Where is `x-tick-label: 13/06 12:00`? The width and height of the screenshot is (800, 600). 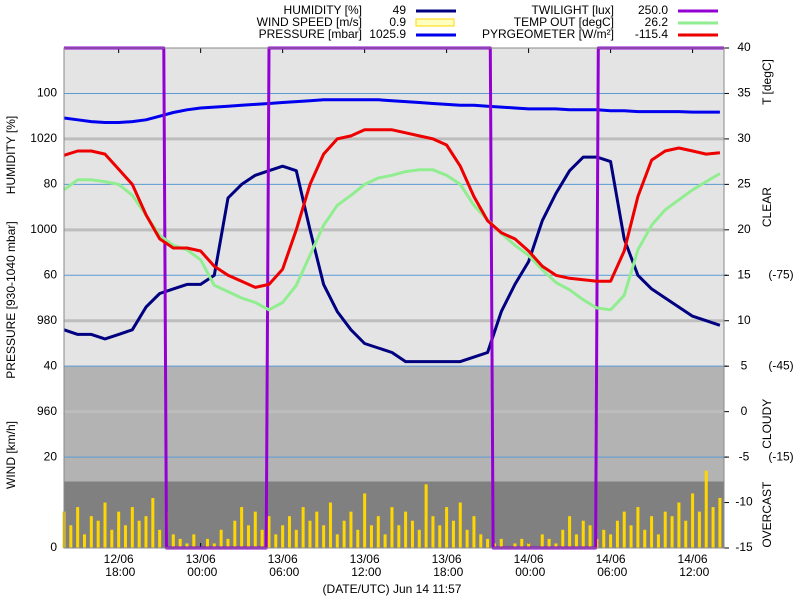
x-tick-label: 13/06 12:00 is located at coordinates (365, 565).